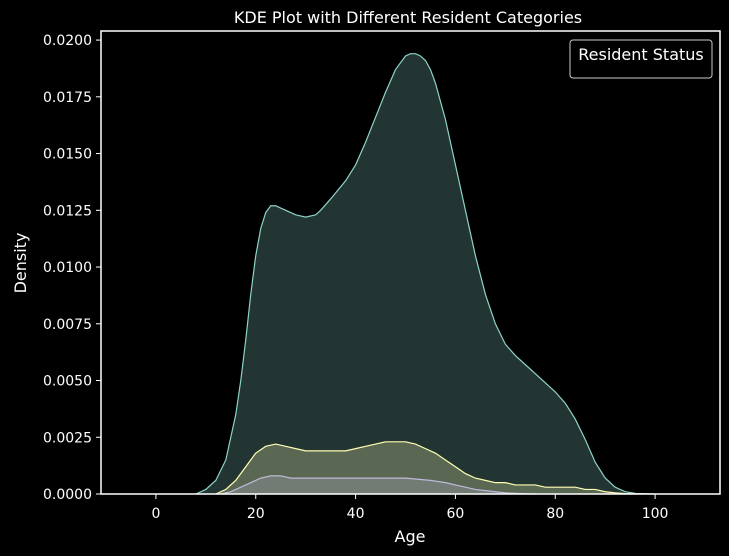 This screenshot has height=556, width=729. I want to click on legend-box, so click(641, 59).